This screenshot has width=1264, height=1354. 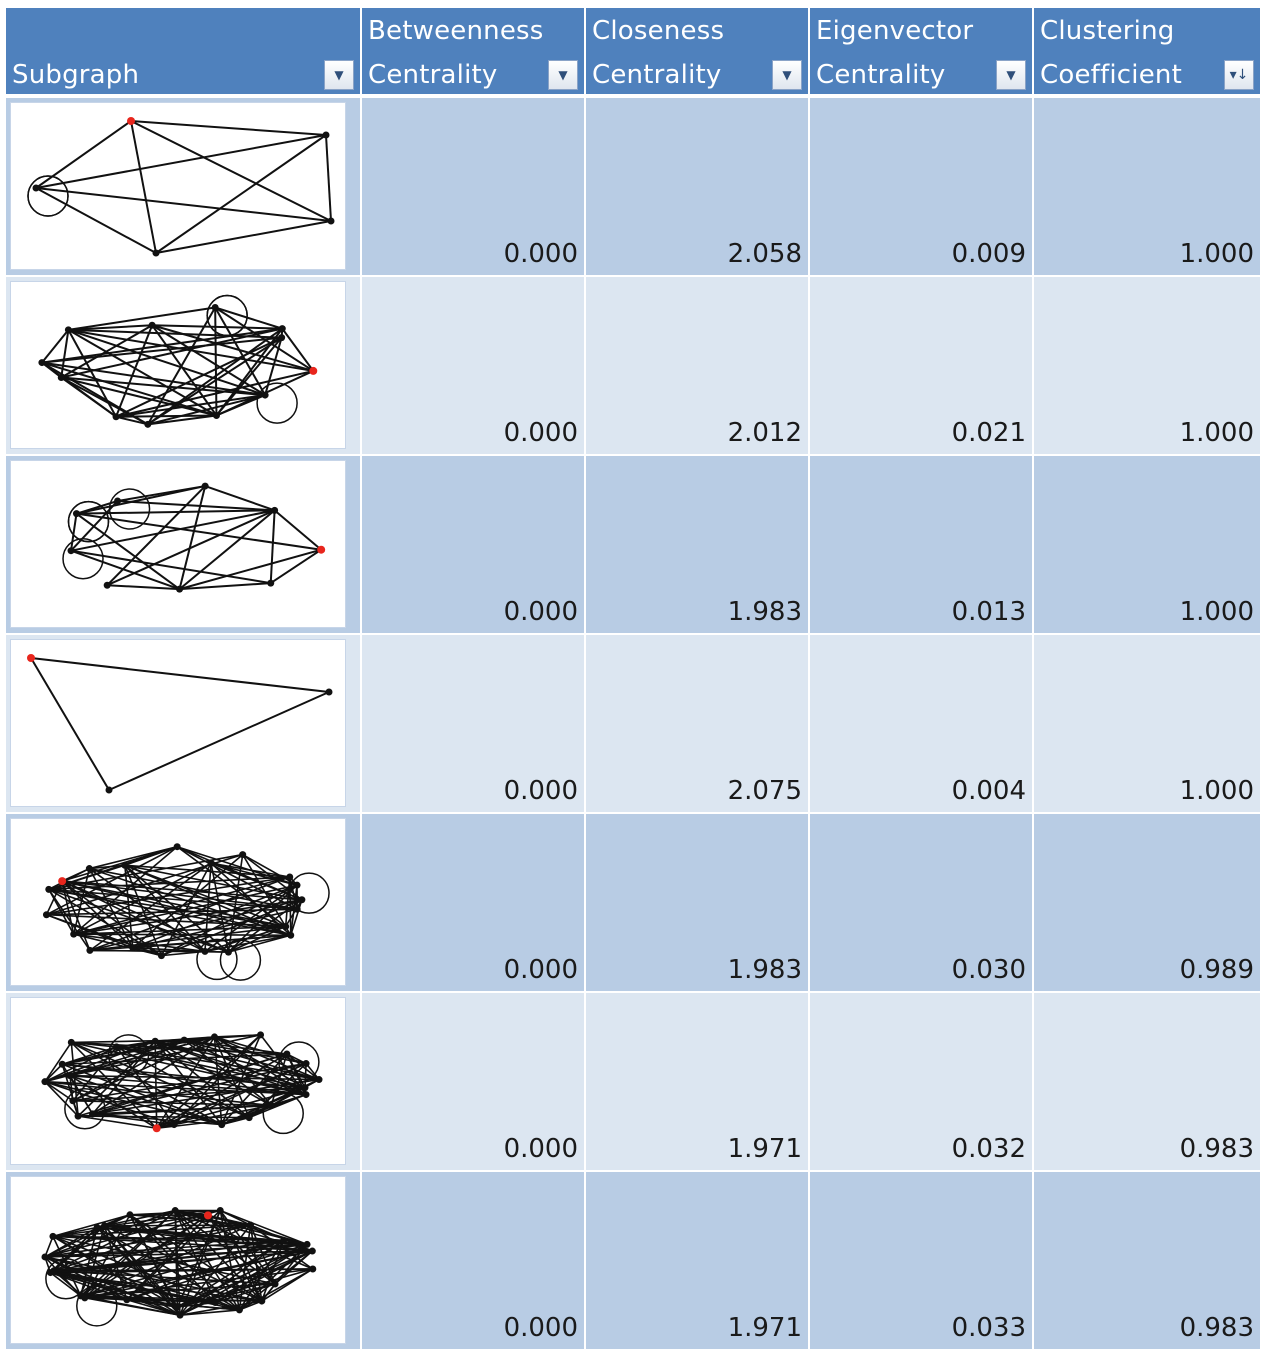 What do you see at coordinates (988, 433) in the screenshot?
I see `eigenvector-value: 0.021` at bounding box center [988, 433].